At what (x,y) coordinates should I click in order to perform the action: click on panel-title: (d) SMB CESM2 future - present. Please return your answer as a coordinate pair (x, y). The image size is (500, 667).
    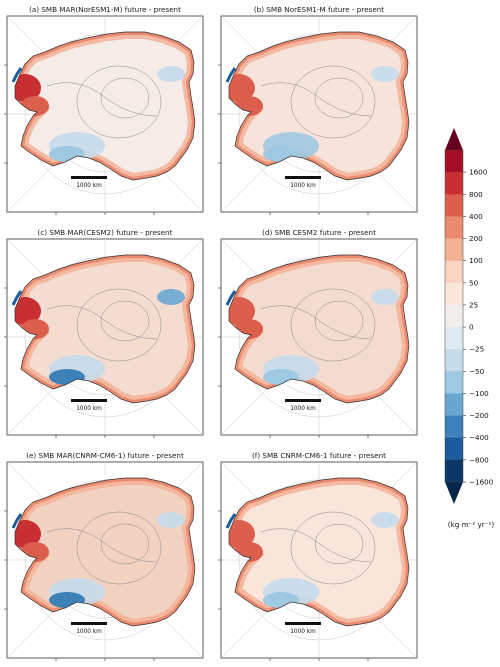
    Looking at the image, I should click on (319, 232).